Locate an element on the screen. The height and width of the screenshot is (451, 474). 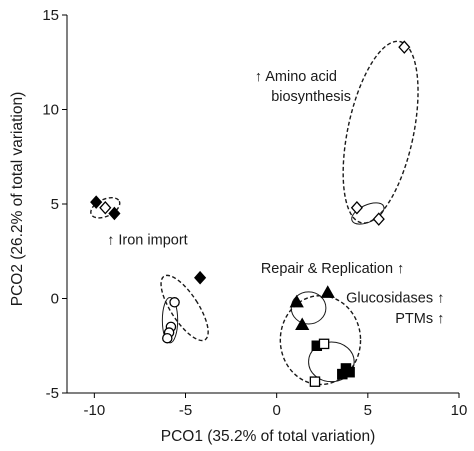
y-tick-label: 0 is located at coordinates (55, 299).